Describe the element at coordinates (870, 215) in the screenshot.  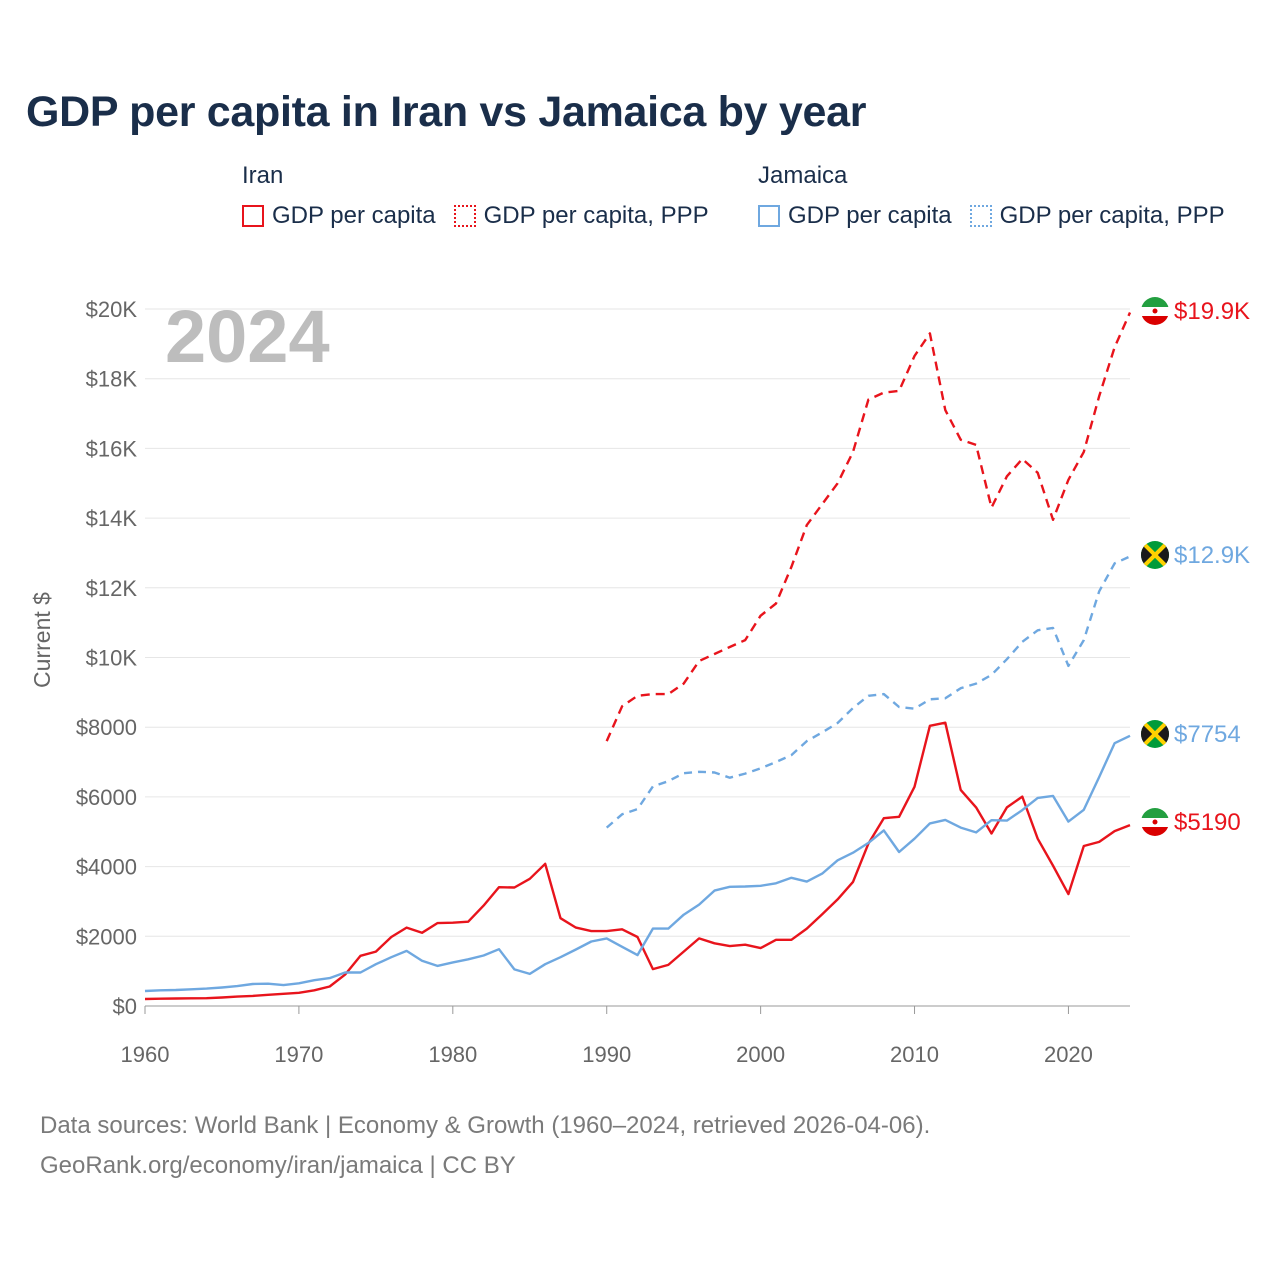
I see `legend-label-jamaica-gdp: GDP per capita` at that location.